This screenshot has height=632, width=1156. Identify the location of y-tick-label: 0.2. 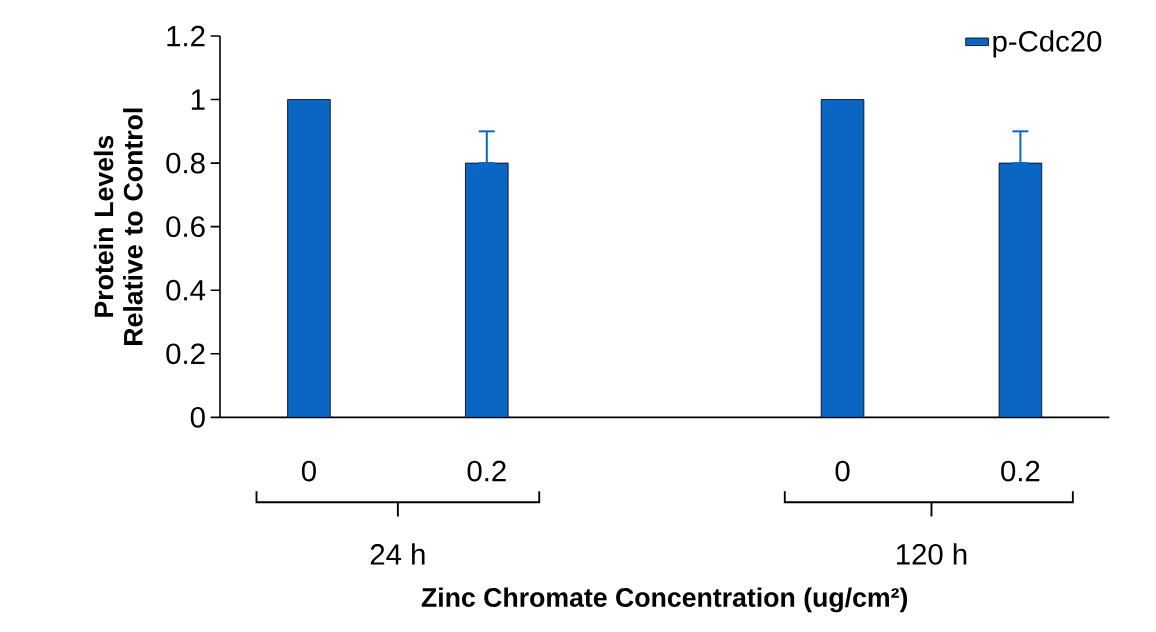
(185, 354).